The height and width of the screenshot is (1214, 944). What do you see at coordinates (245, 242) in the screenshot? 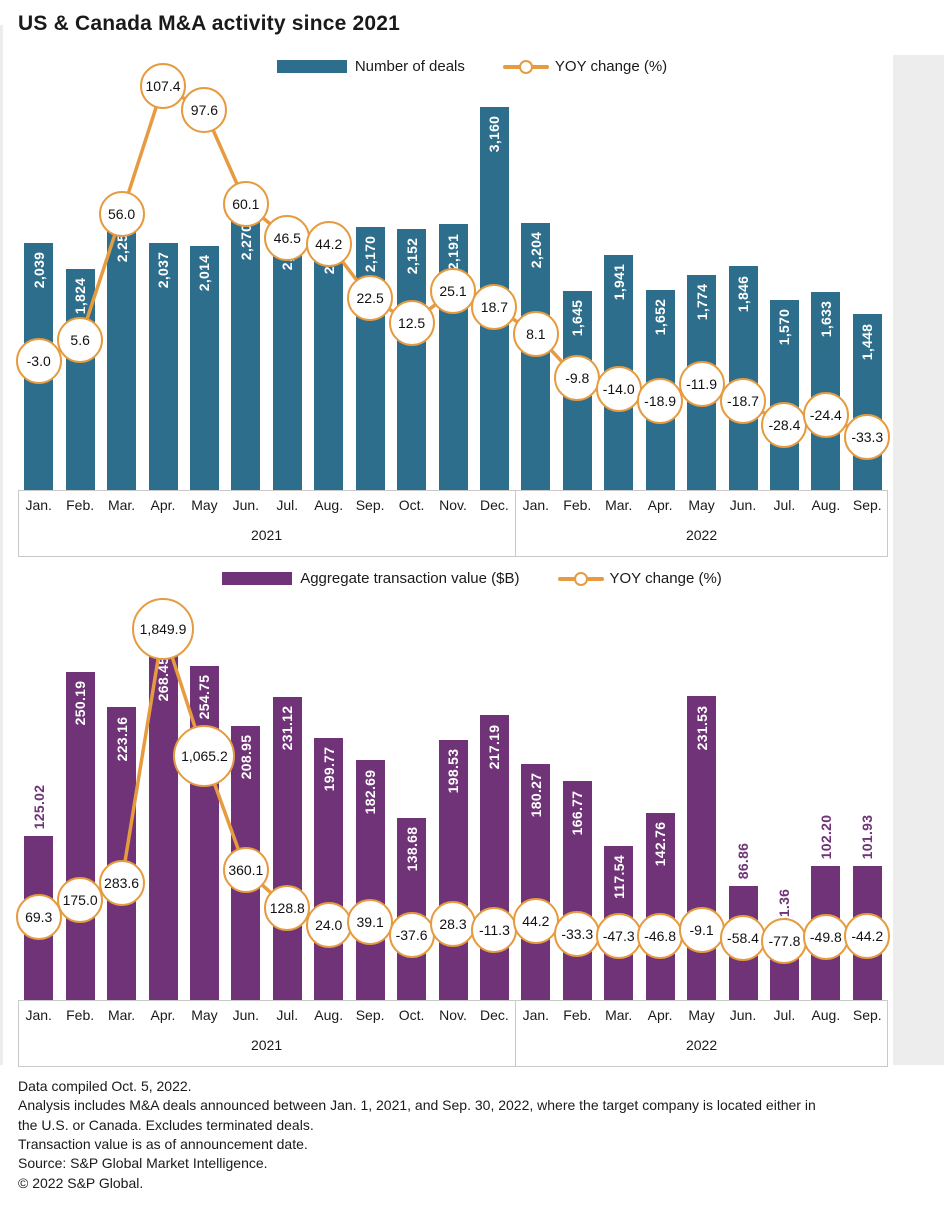
I see `bar-value-label: 2,270` at bounding box center [245, 242].